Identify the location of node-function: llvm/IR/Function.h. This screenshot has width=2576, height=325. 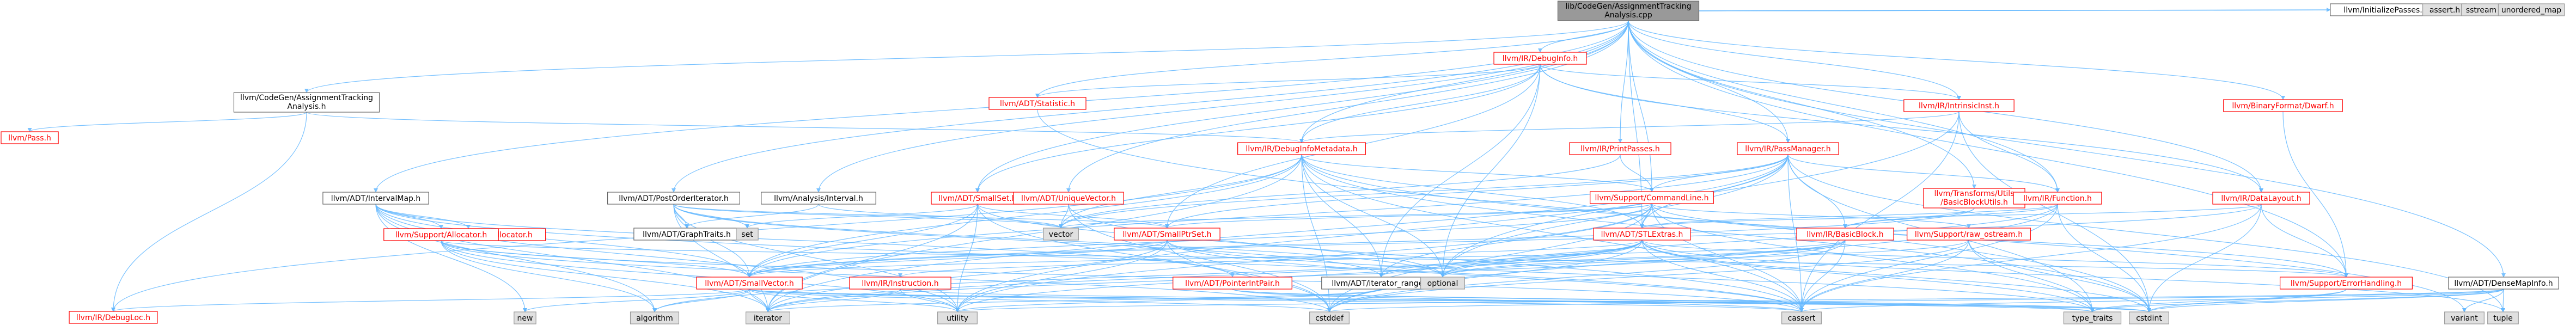
(2057, 198).